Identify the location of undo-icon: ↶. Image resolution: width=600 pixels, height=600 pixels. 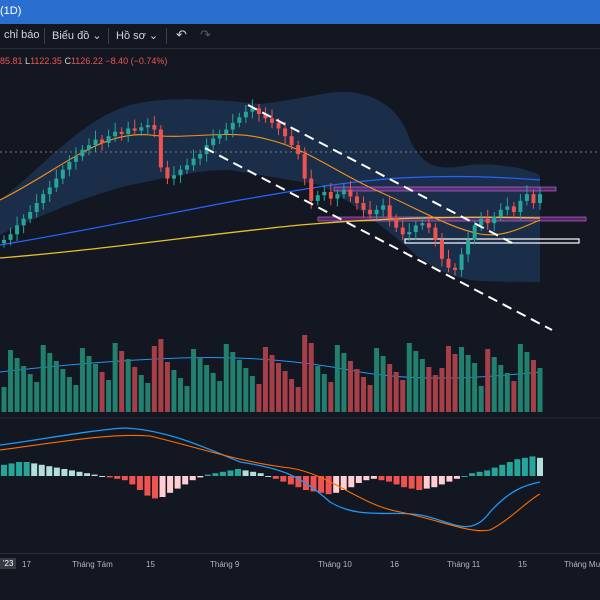
(181, 34).